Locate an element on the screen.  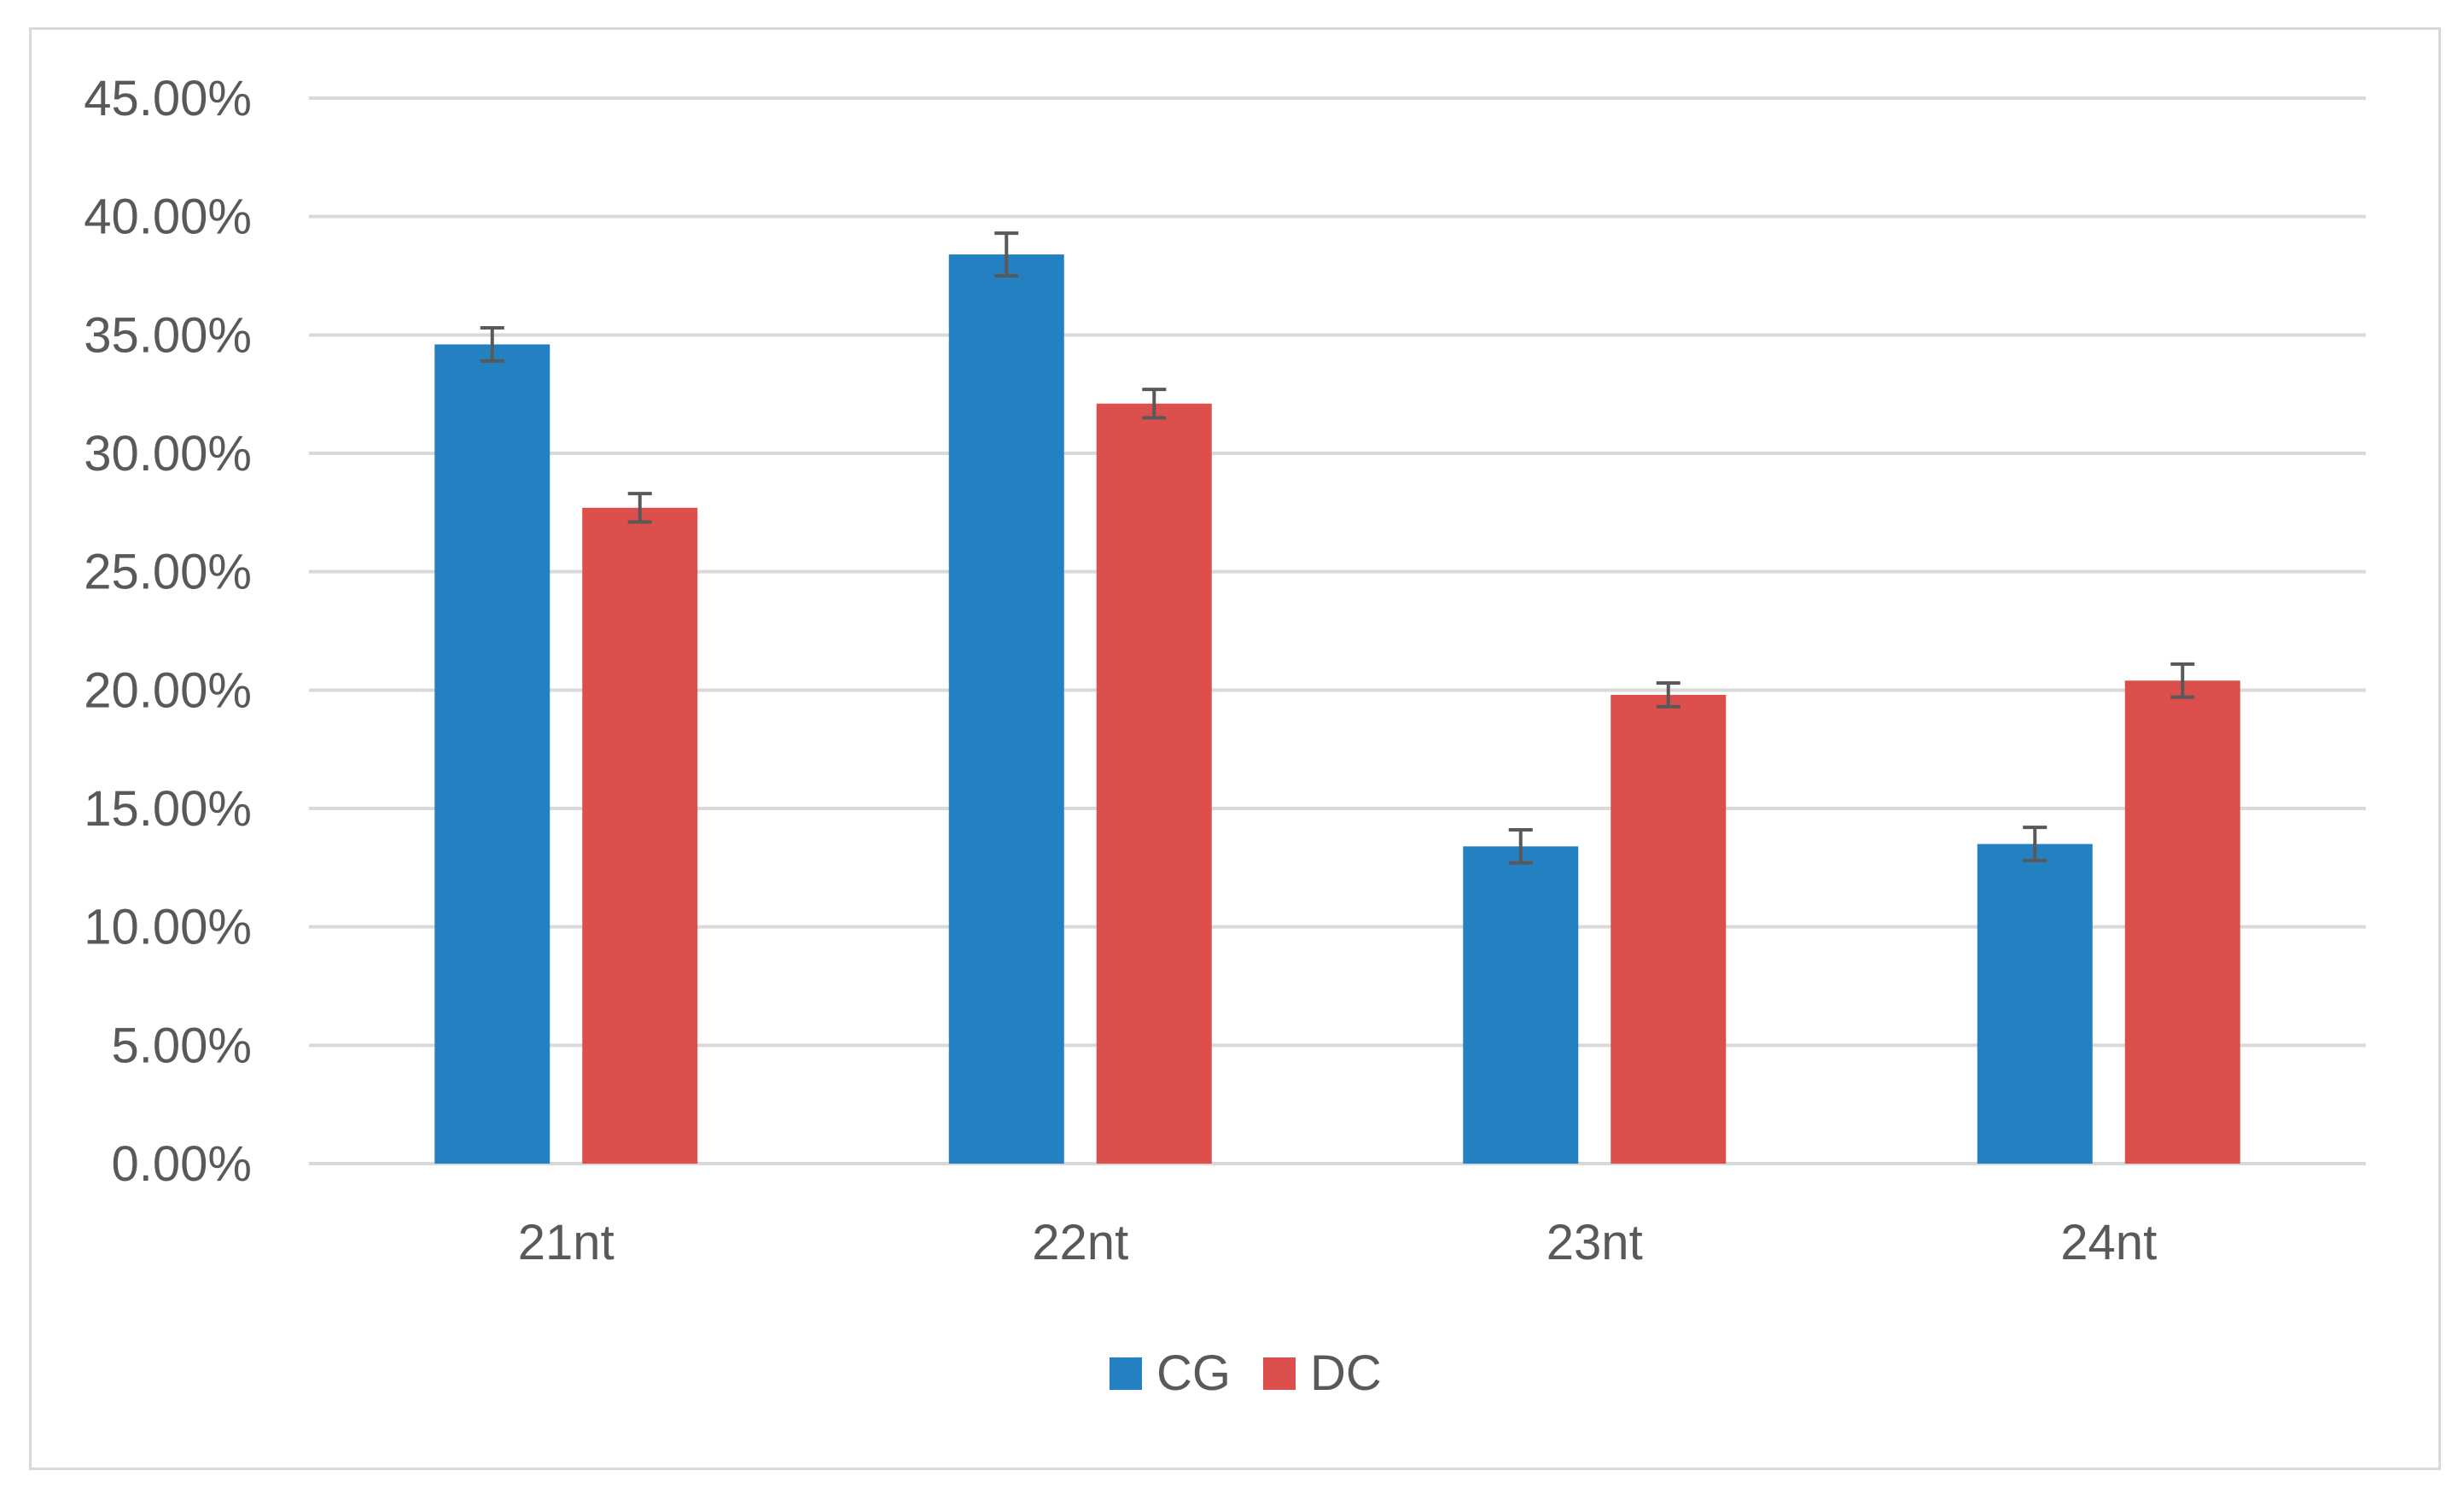
x-tick-label: 23nt is located at coordinates (1595, 1242).